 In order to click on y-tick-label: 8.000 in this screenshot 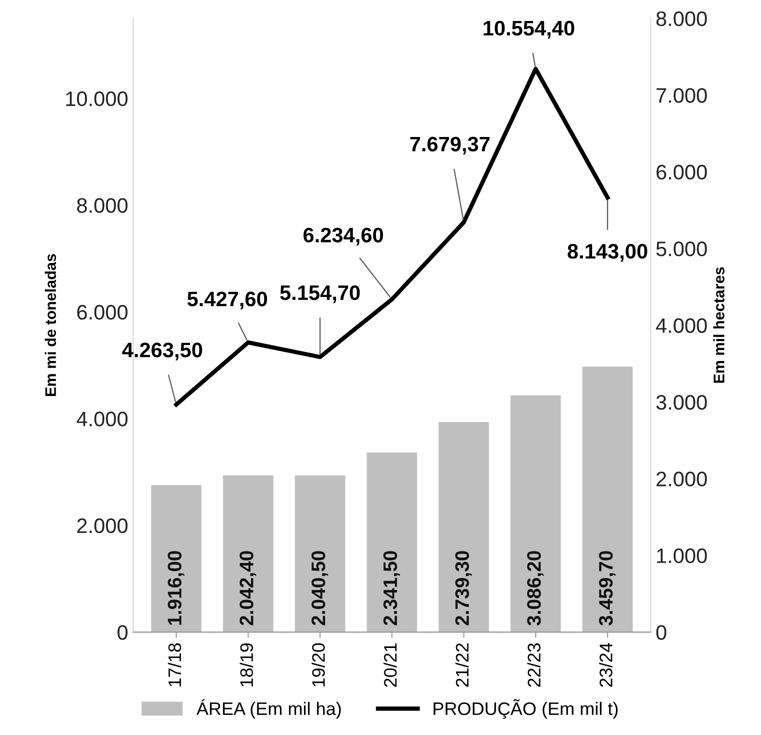, I will do `click(102, 205)`.